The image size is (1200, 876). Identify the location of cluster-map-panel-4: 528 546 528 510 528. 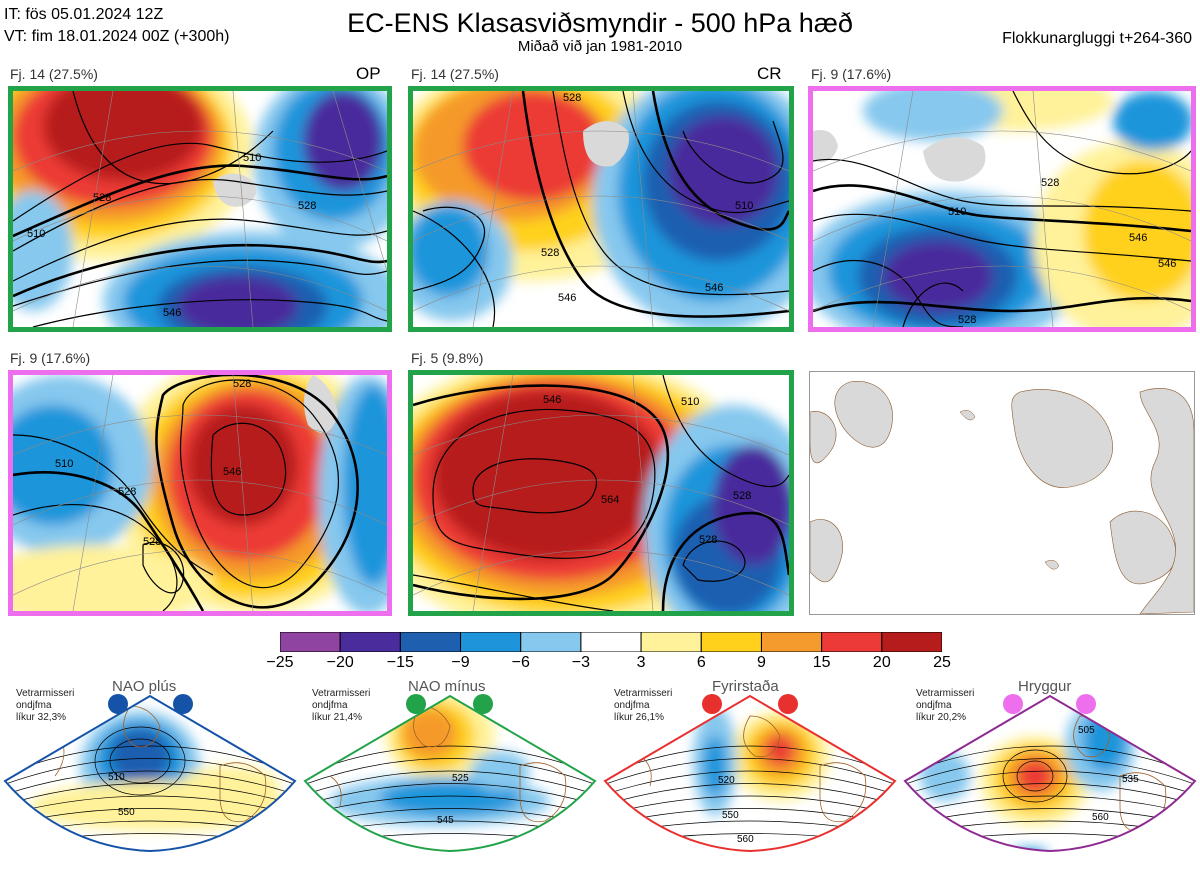
(200, 493).